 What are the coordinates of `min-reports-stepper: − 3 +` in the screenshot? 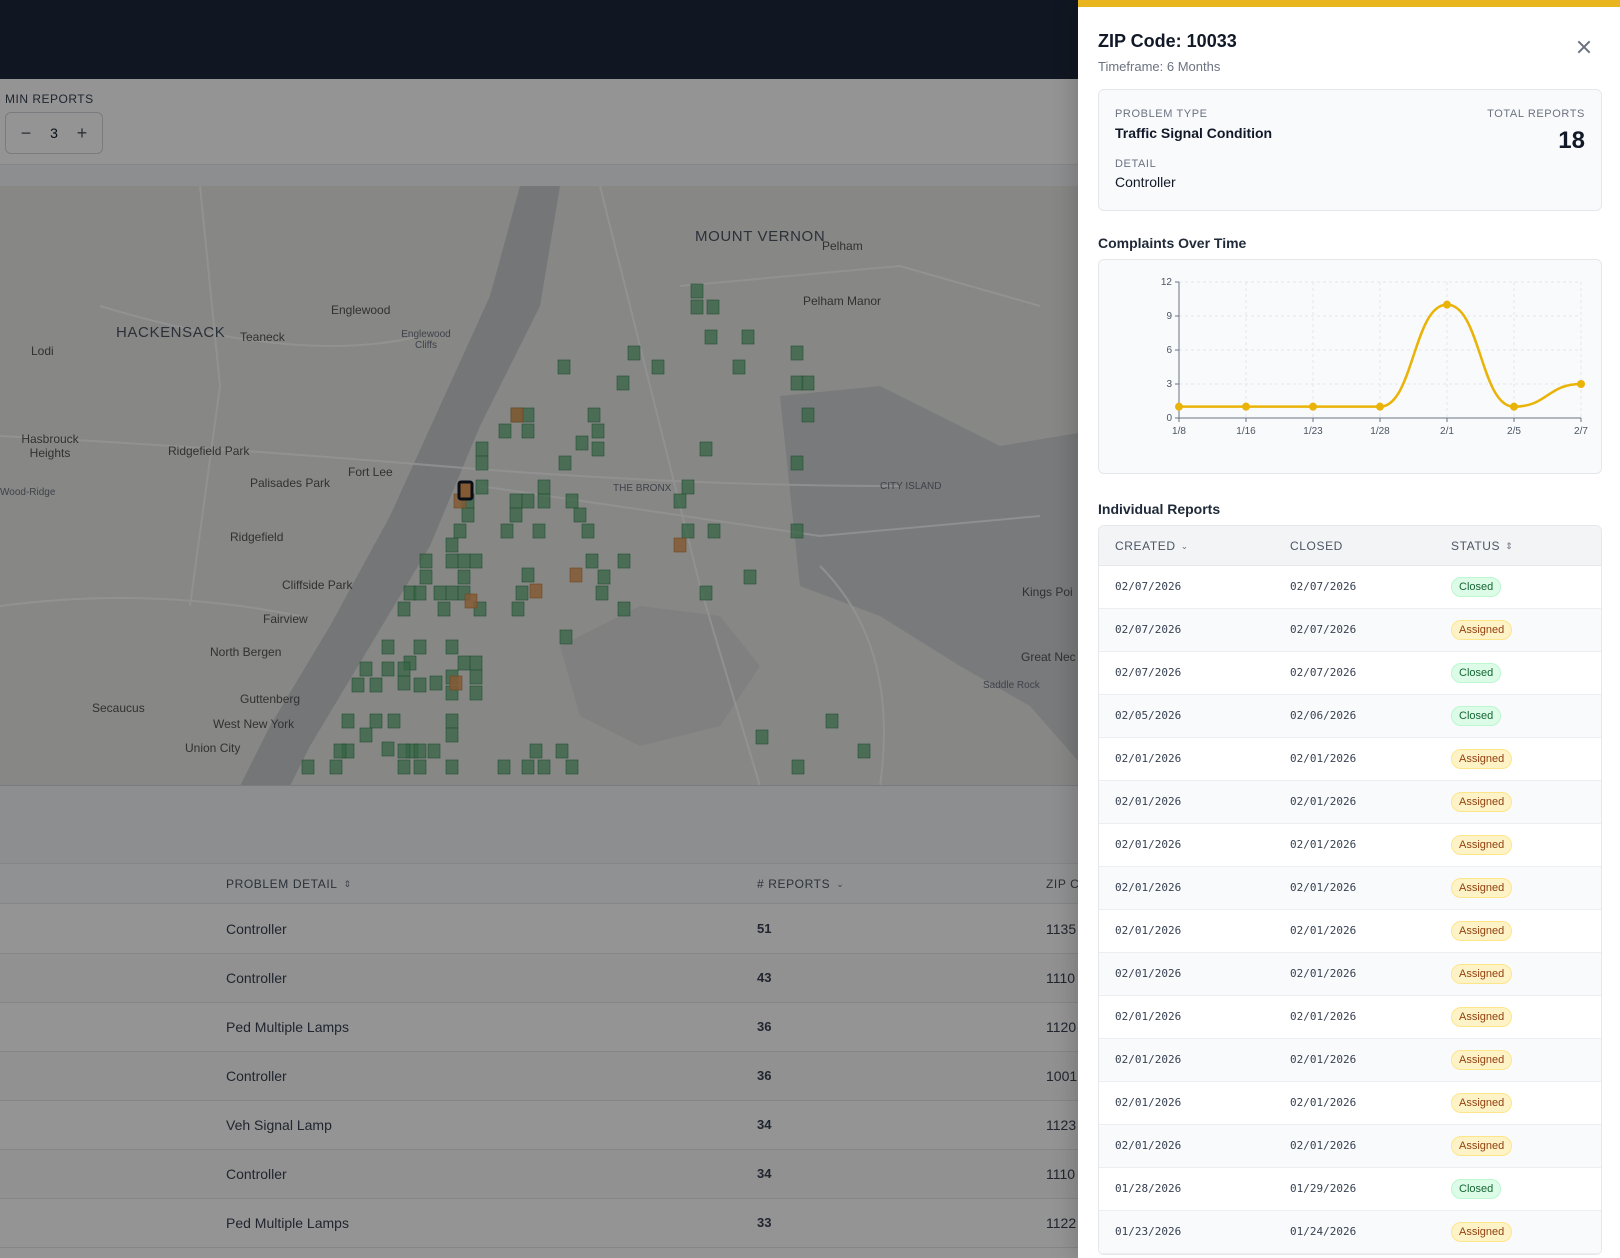 It's located at (54, 133).